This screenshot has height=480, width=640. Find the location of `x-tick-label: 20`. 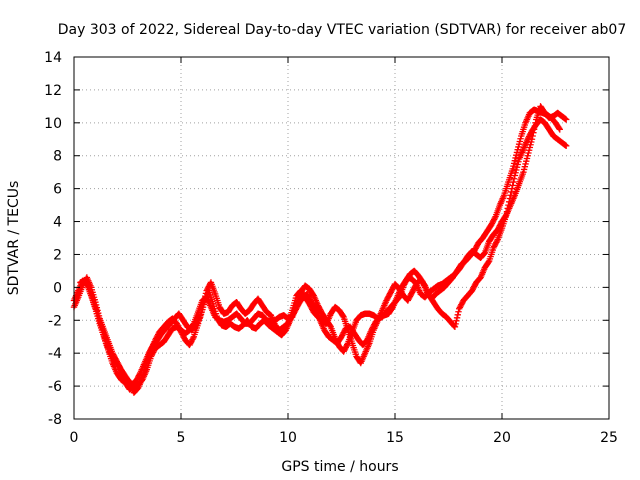

x-tick-label: 20 is located at coordinates (502, 438).